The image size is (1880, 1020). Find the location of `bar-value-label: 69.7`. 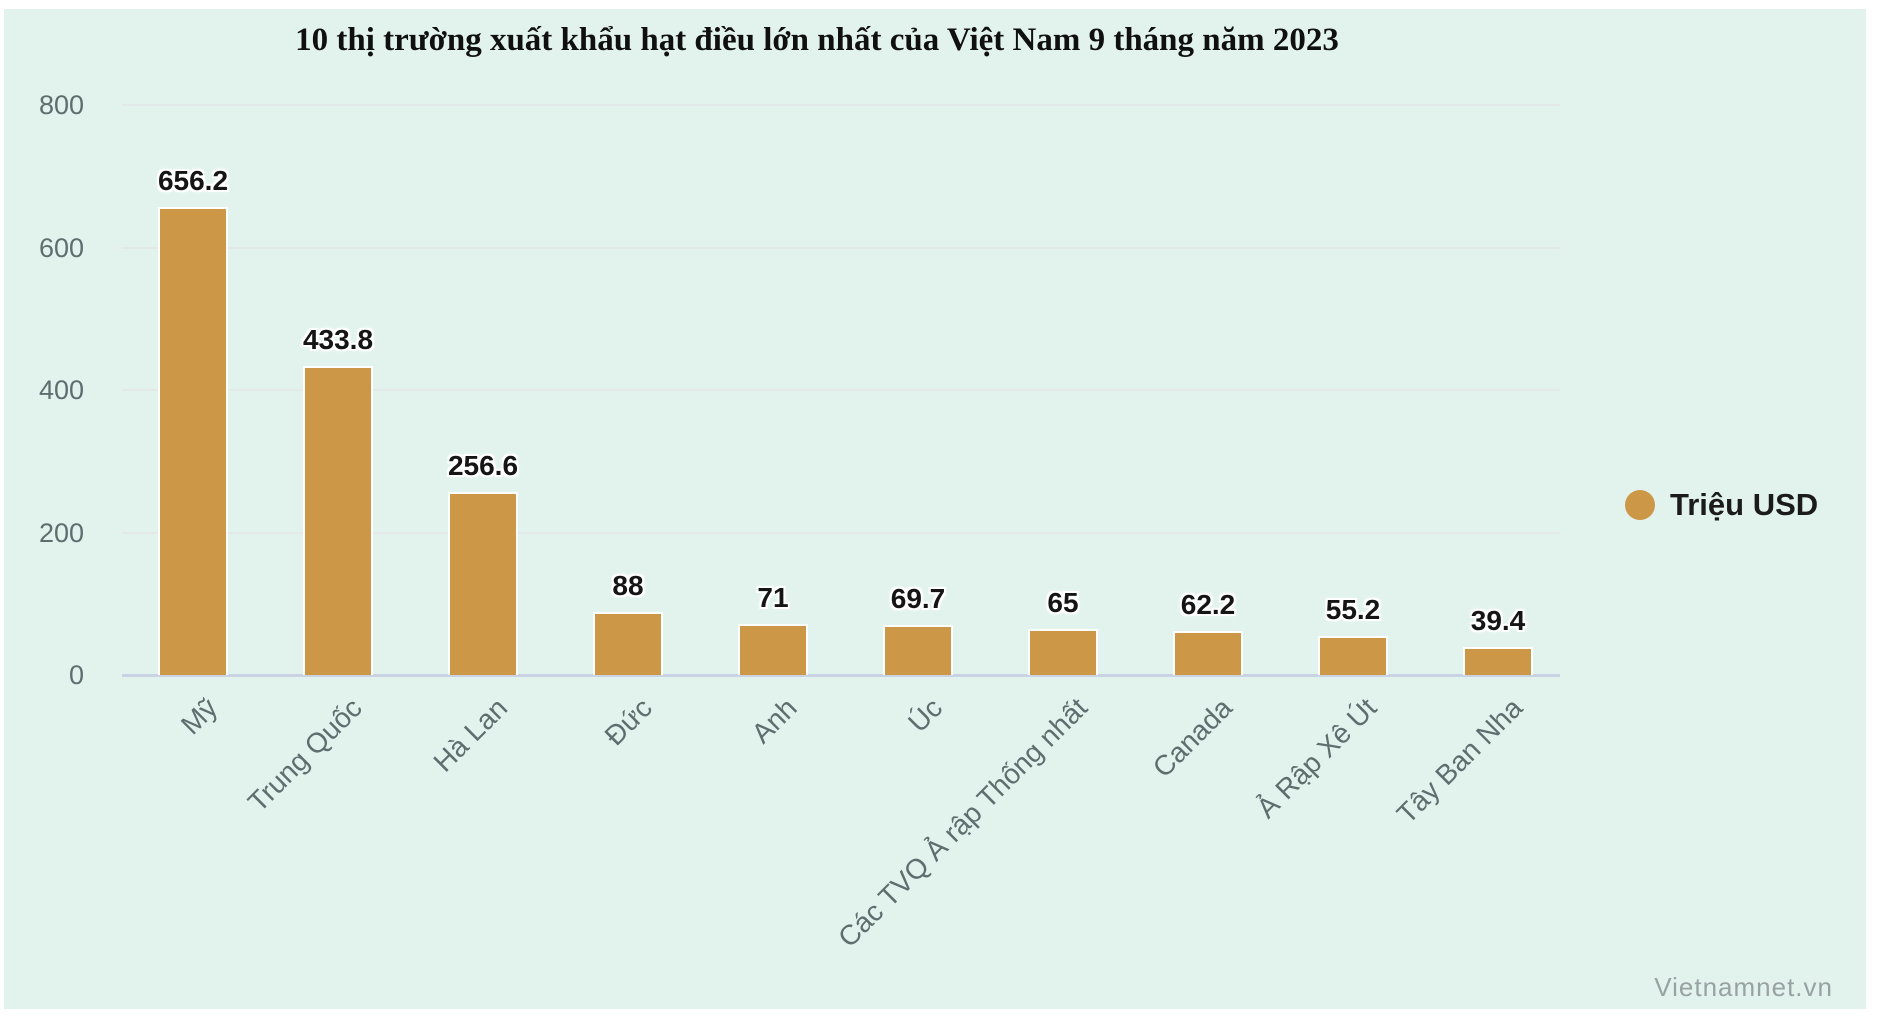

bar-value-label: 69.7 is located at coordinates (918, 599).